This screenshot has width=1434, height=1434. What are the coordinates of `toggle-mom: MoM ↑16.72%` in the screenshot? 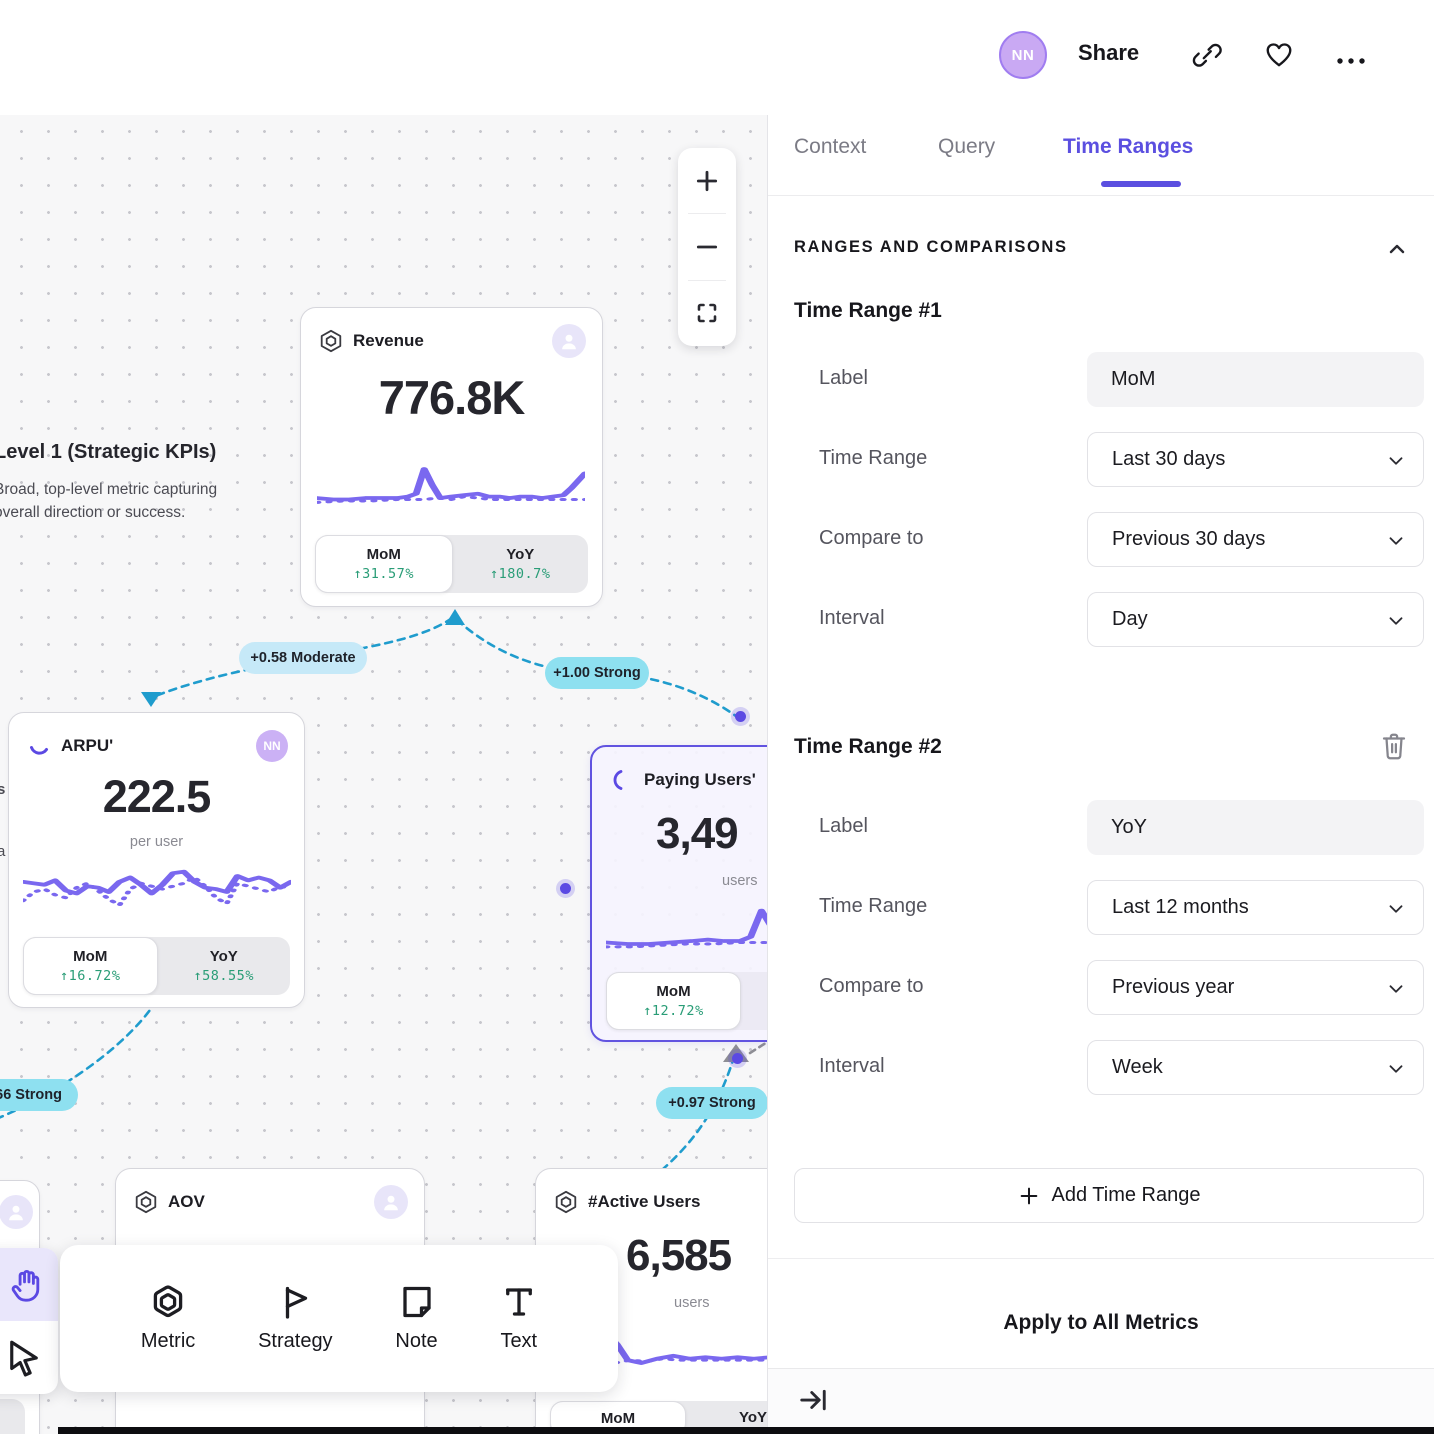 It's located at (90, 966).